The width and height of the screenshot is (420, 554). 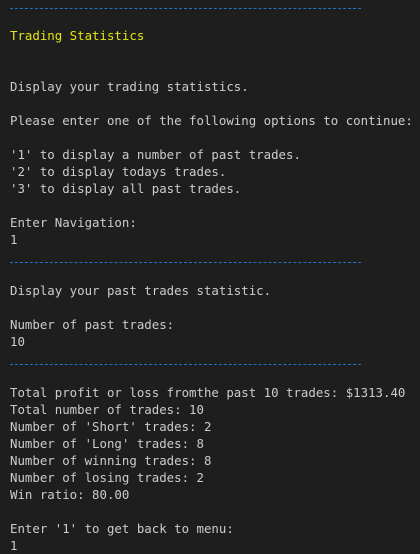 What do you see at coordinates (111, 426) in the screenshot?
I see `stat-short-trades: Number of 'Short' trades: 2` at bounding box center [111, 426].